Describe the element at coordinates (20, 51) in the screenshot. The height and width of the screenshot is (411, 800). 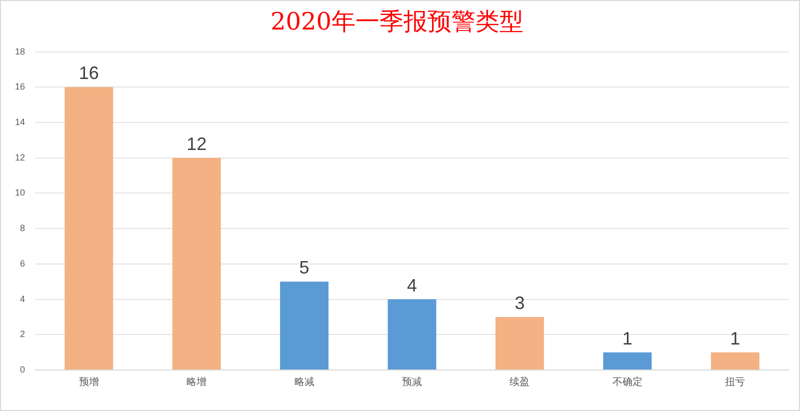
I see `y-tick-label: 18` at that location.